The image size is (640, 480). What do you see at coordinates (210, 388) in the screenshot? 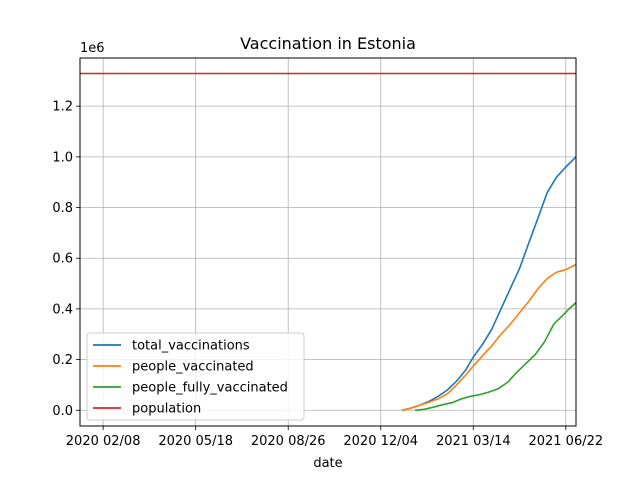
I see `legend-label-people-fully-vaccinated: people_fully_vaccinated` at bounding box center [210, 388].